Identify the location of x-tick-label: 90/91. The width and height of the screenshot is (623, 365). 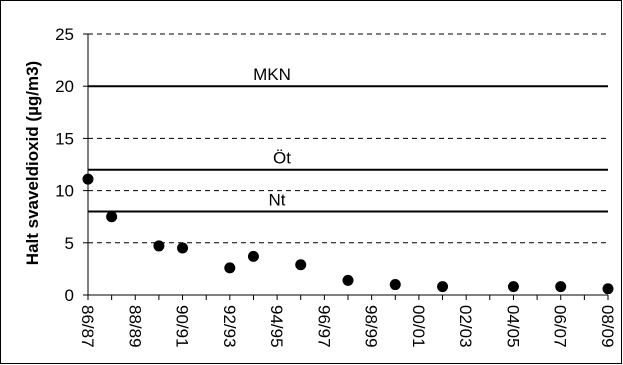
(182, 326).